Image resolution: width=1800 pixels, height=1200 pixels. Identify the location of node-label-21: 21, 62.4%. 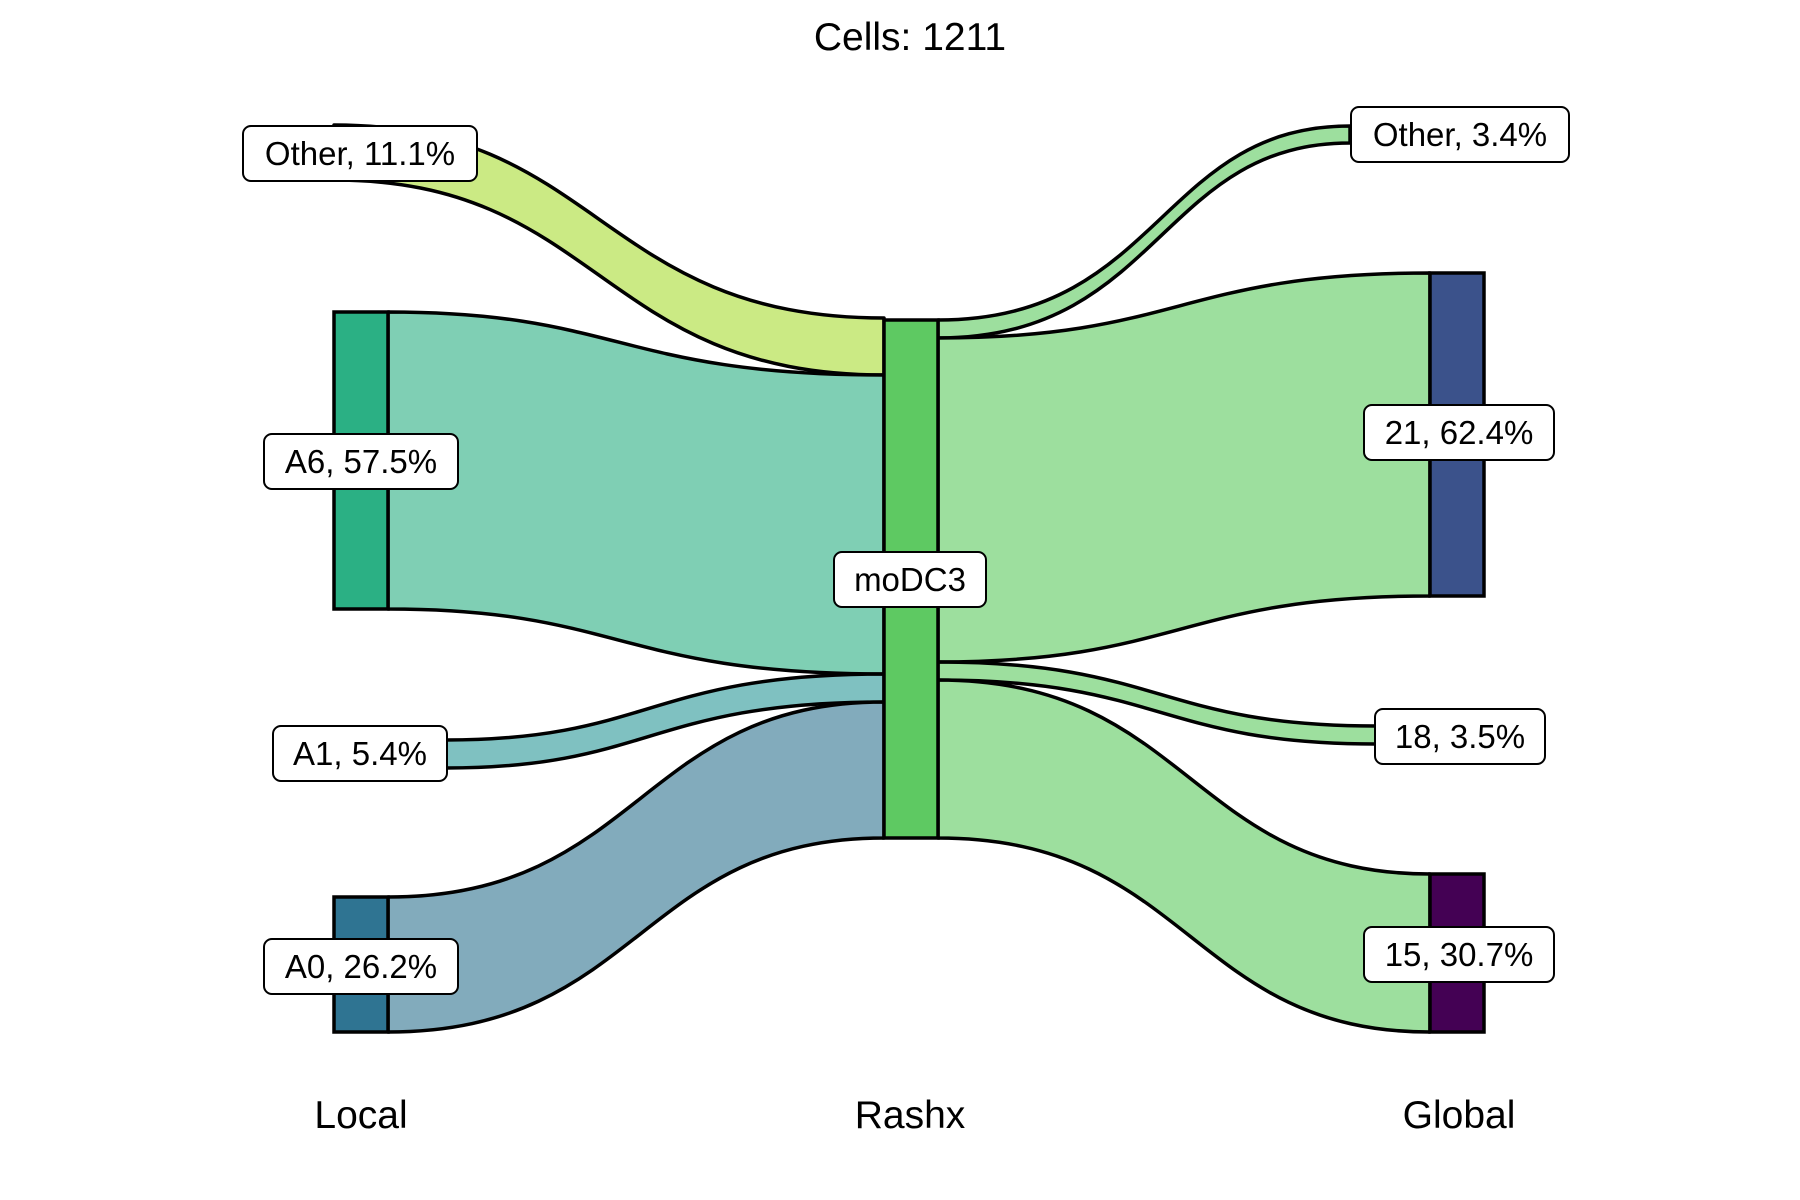
(1459, 432).